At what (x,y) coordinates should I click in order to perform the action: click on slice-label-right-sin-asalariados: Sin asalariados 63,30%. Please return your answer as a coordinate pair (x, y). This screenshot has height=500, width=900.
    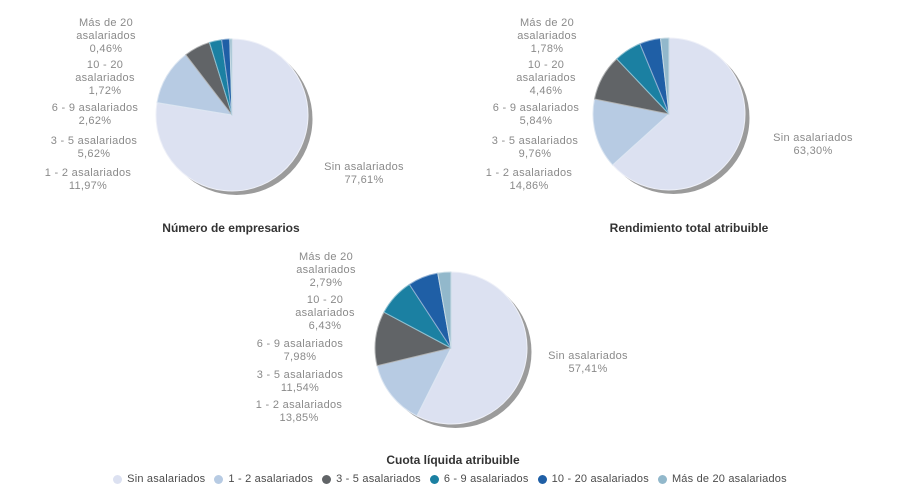
    Looking at the image, I should click on (813, 145).